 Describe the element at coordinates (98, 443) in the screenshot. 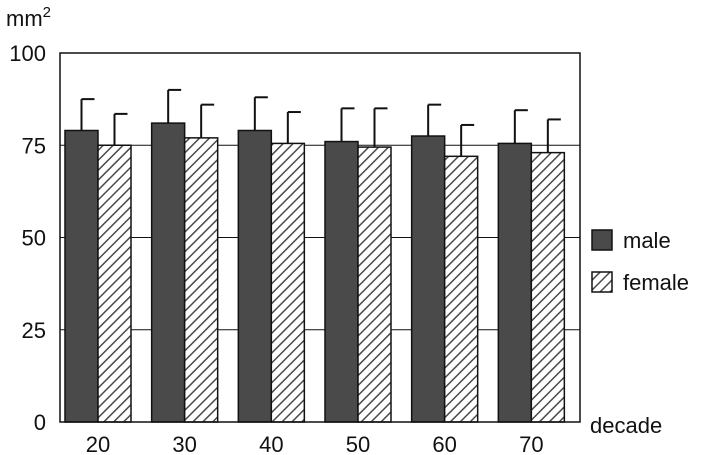

I see `x-tick-label: 20` at that location.